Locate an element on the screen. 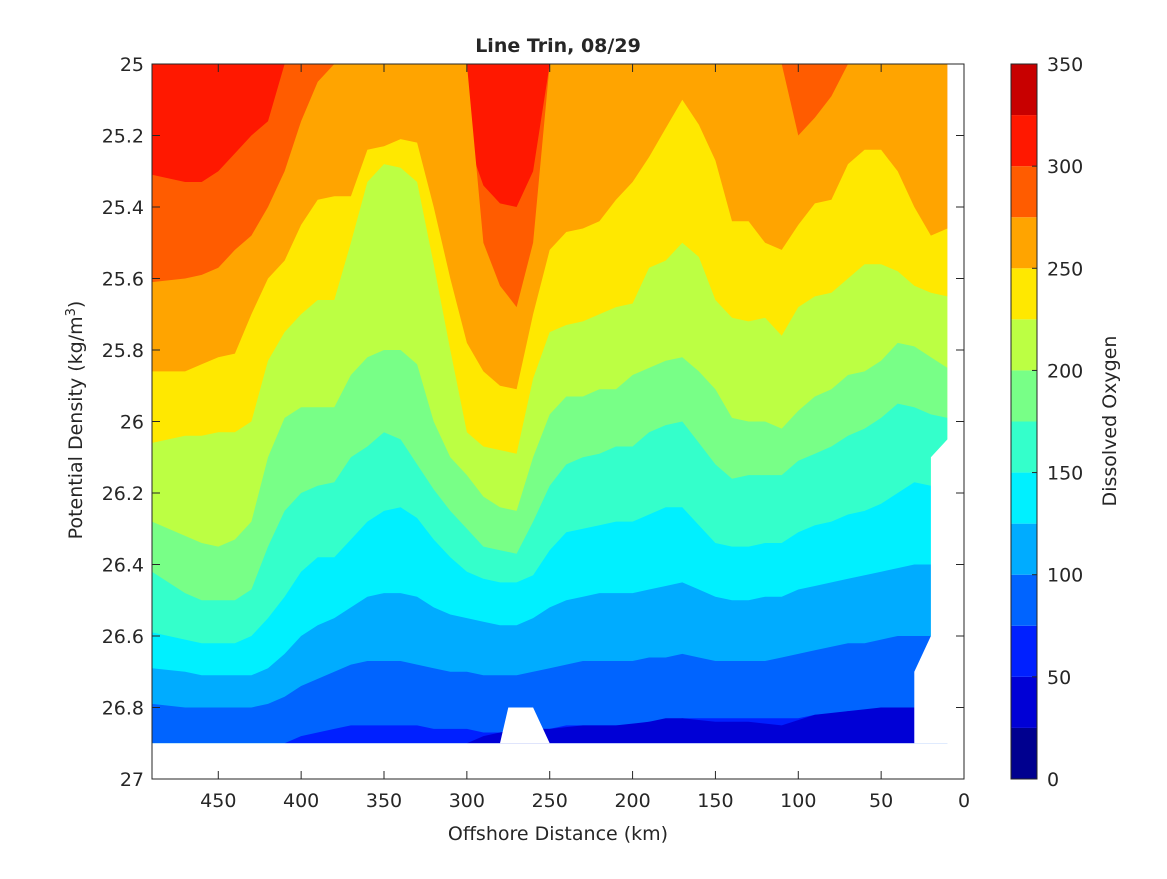 The height and width of the screenshot is (879, 1167). y-axis-label: Potential Density (kg/m3) is located at coordinates (76, 420).